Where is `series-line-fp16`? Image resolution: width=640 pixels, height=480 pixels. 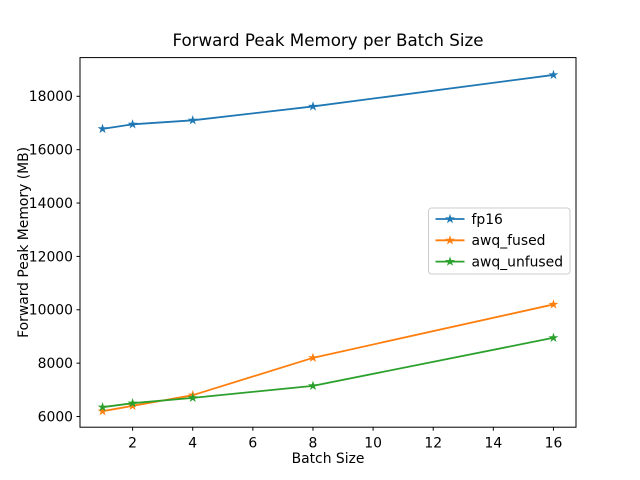
series-line-fp16 is located at coordinates (328, 102).